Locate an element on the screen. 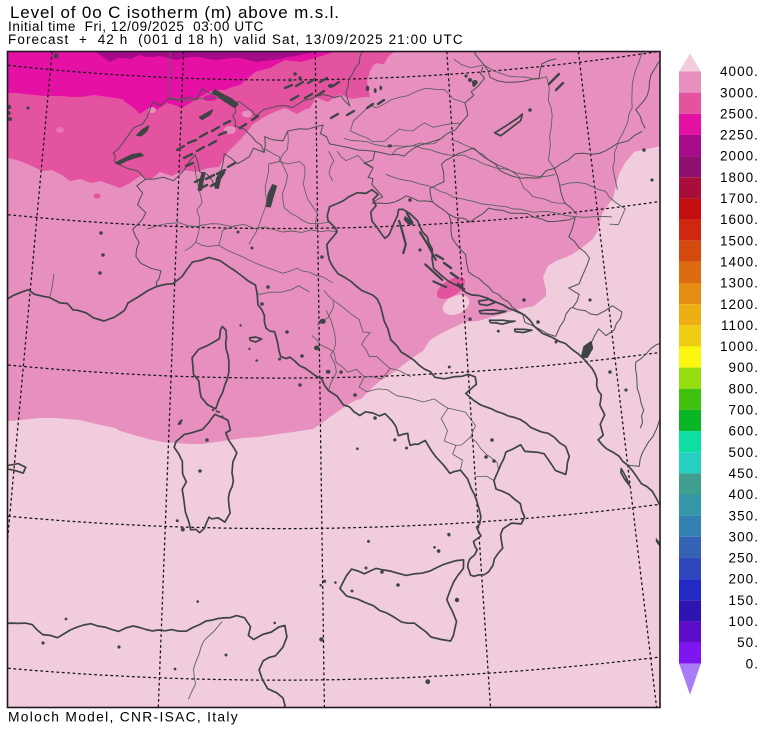  svg-text: 2500. is located at coordinates (739, 113).